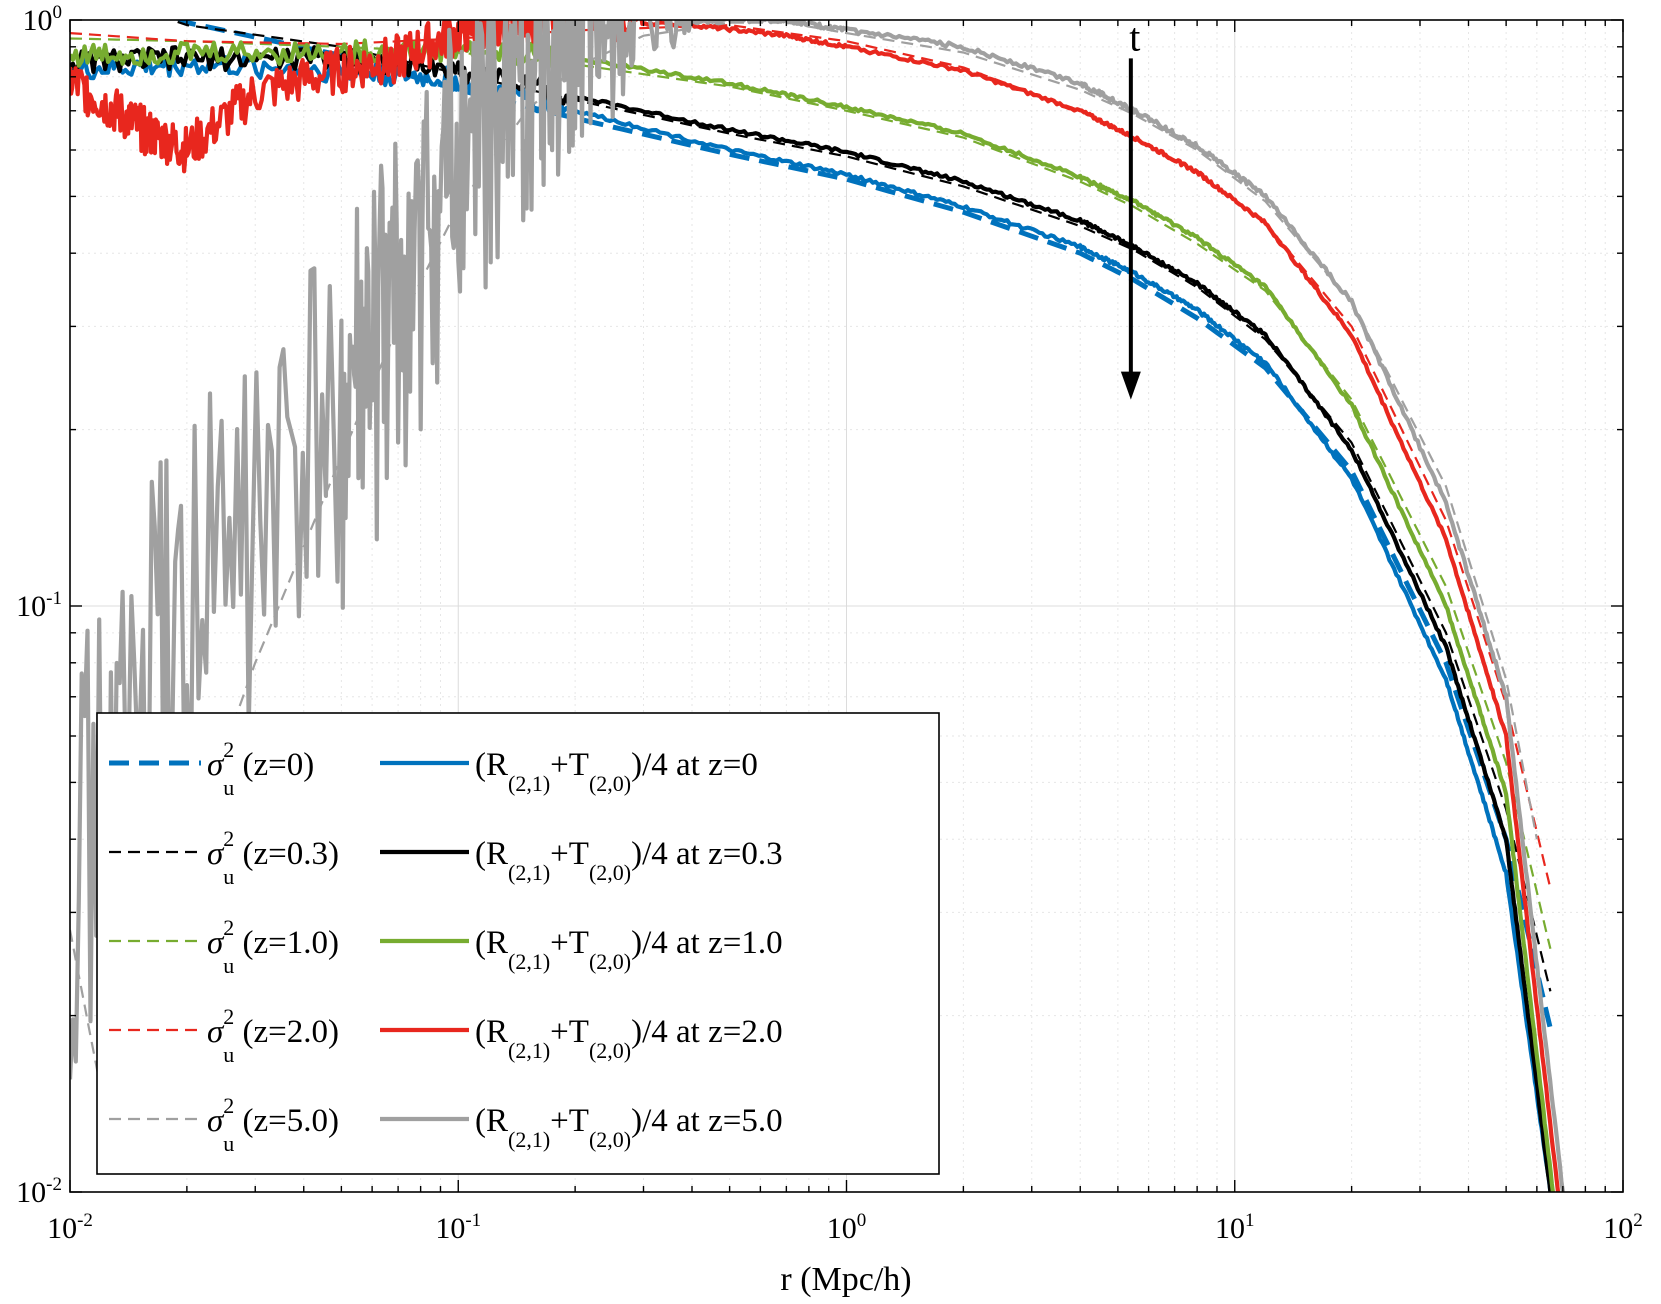  Describe the element at coordinates (845, 1279) in the screenshot. I see `x-axis-label: r (Mpc/h)` at that location.